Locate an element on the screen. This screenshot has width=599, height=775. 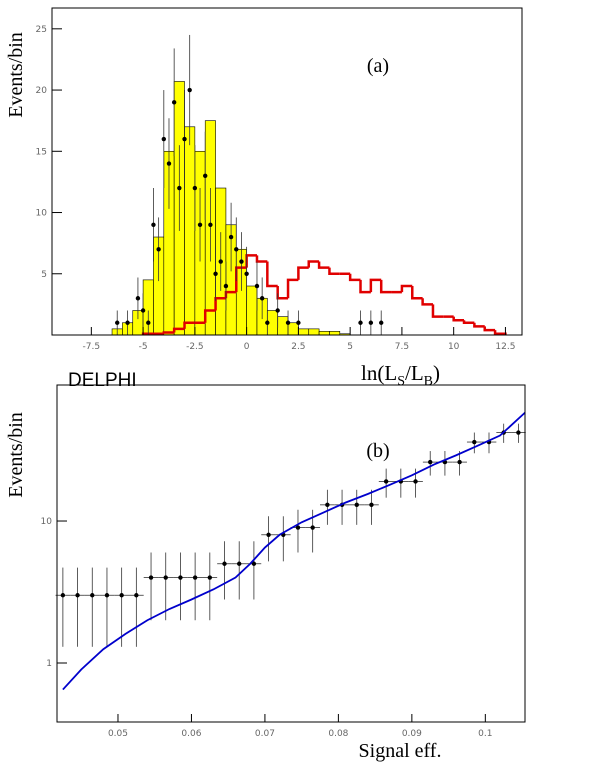
x-tick-label: 2.5 is located at coordinates (298, 347).